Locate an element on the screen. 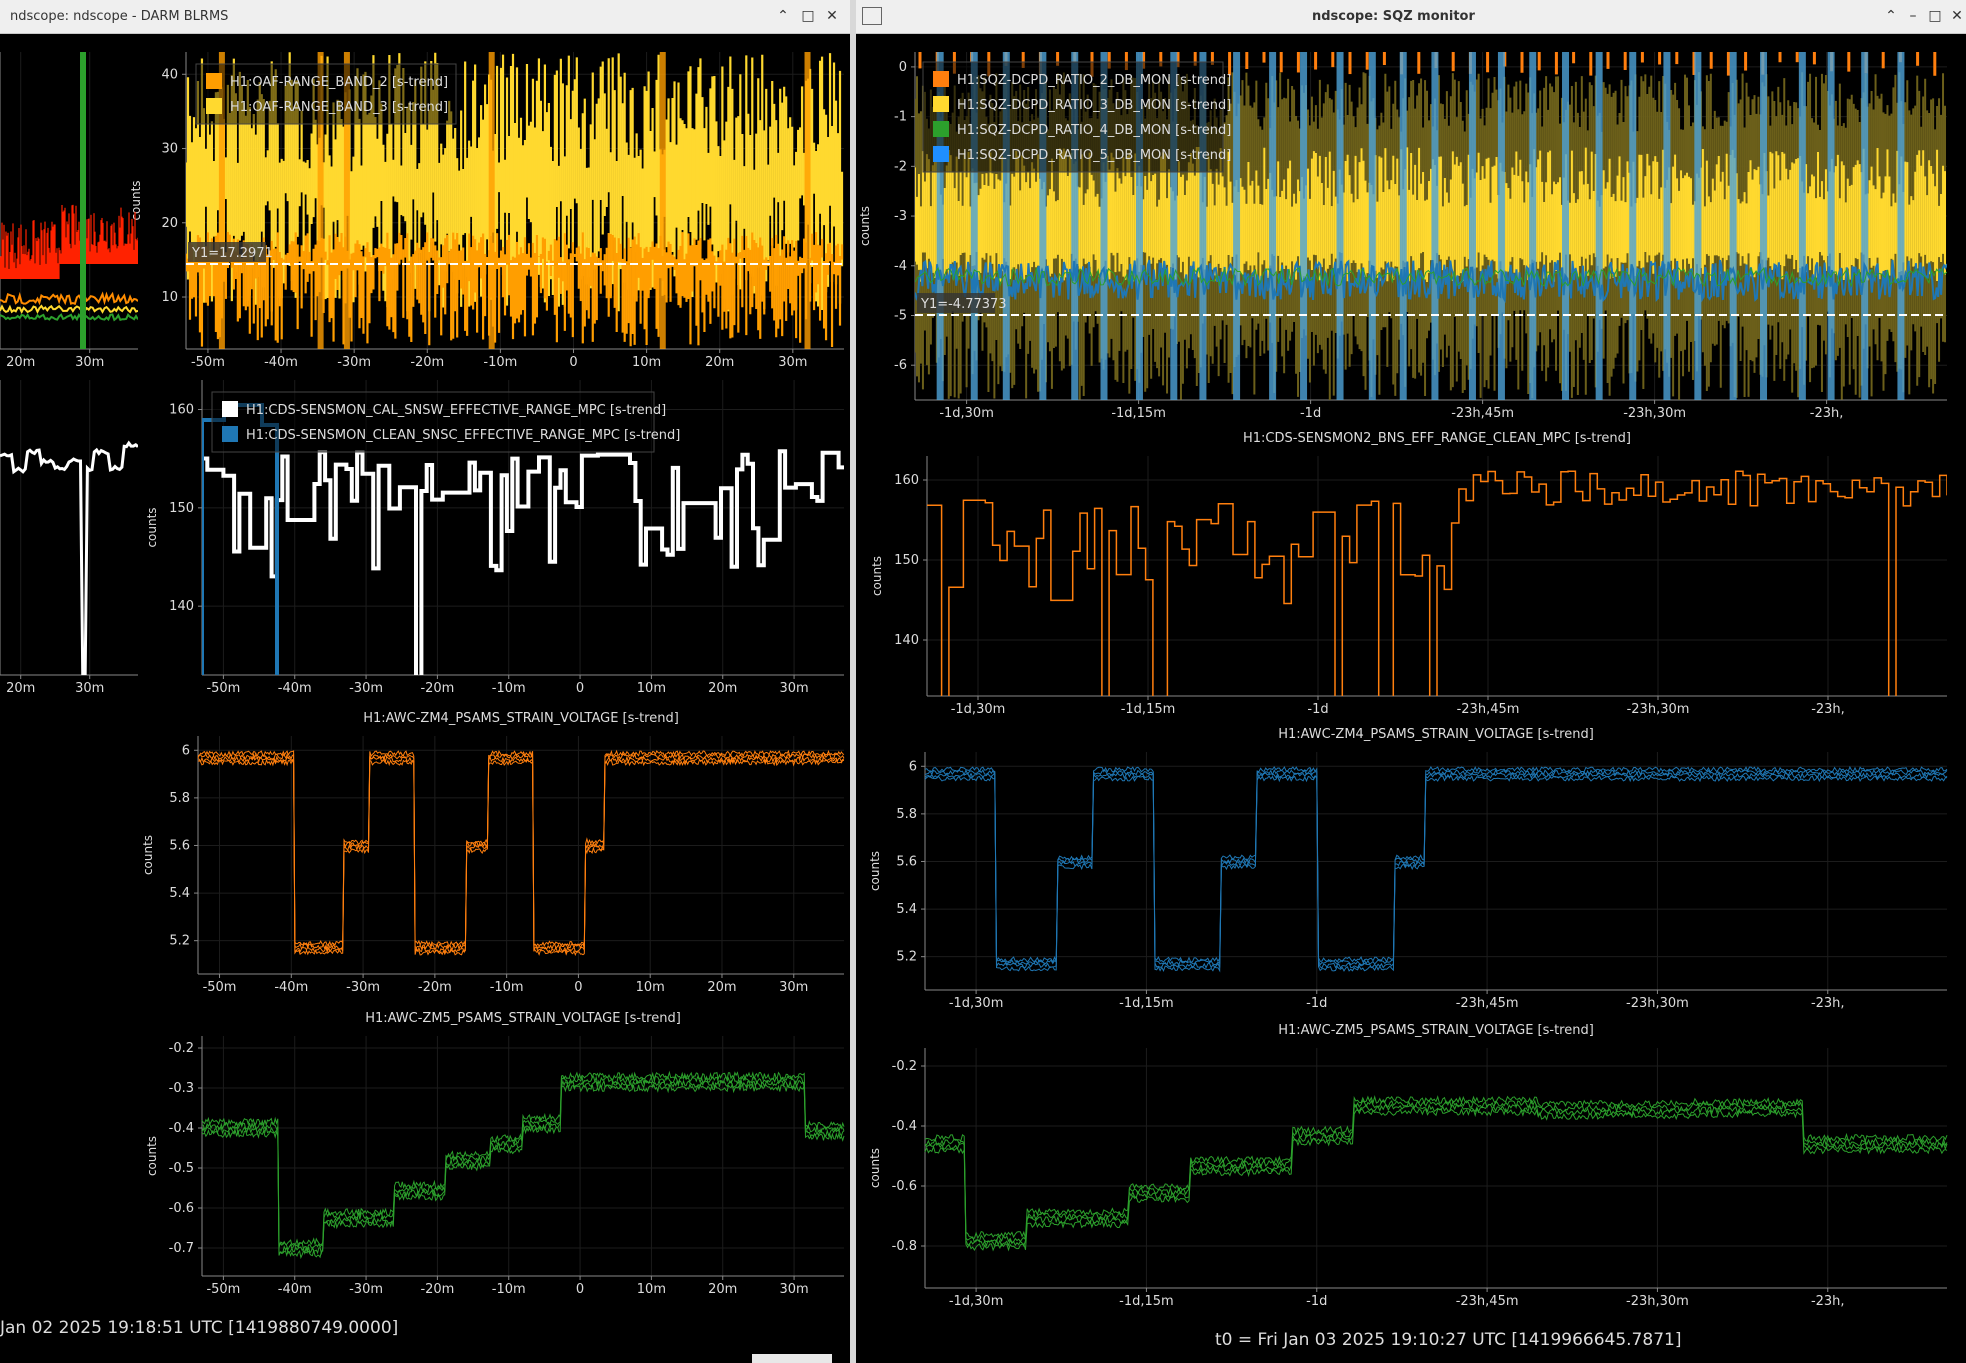 This screenshot has width=1966, height=1363. x-tick-label: -23h,30m is located at coordinates (1658, 709).